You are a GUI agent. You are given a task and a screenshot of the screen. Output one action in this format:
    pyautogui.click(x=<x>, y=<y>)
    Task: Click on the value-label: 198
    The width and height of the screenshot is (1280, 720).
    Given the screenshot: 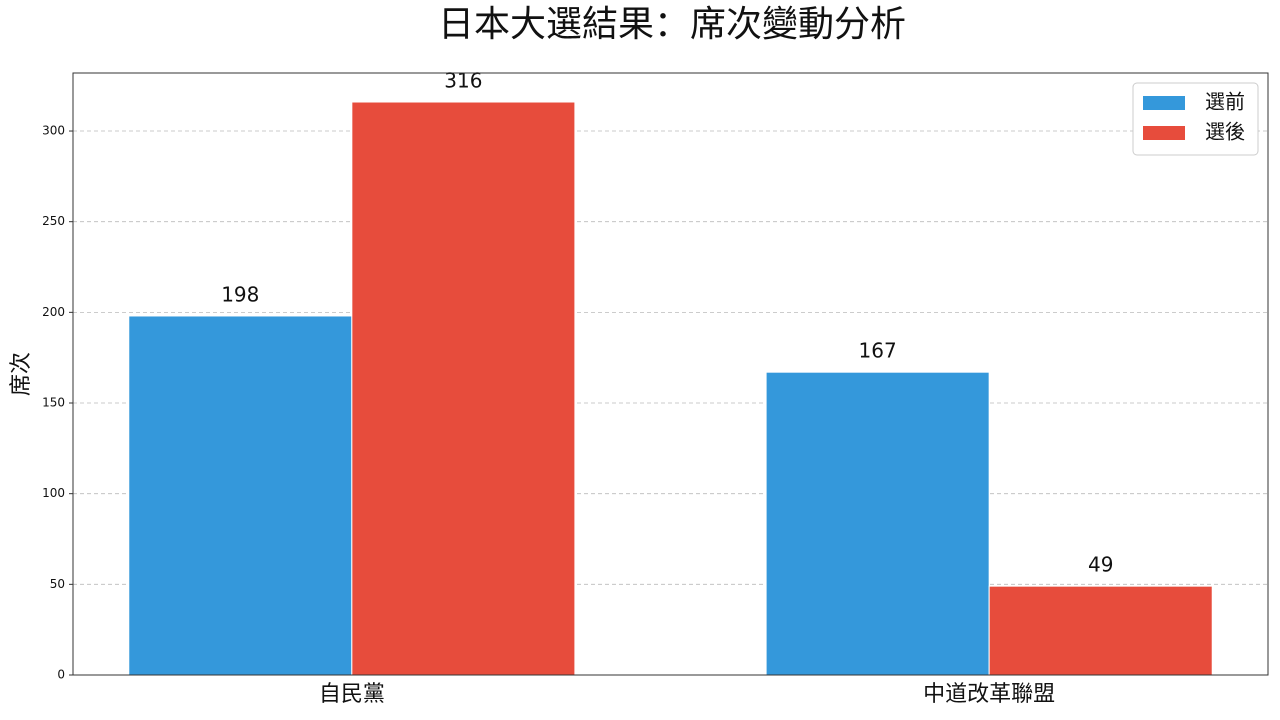 What is the action you would take?
    pyautogui.click(x=240, y=294)
    